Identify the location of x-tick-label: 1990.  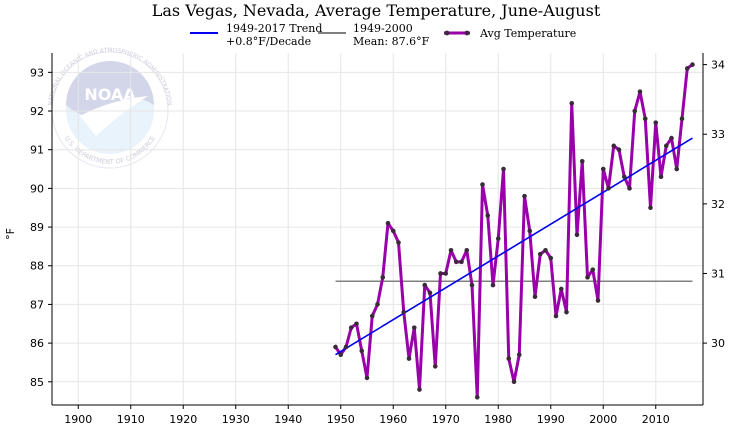
(551, 419).